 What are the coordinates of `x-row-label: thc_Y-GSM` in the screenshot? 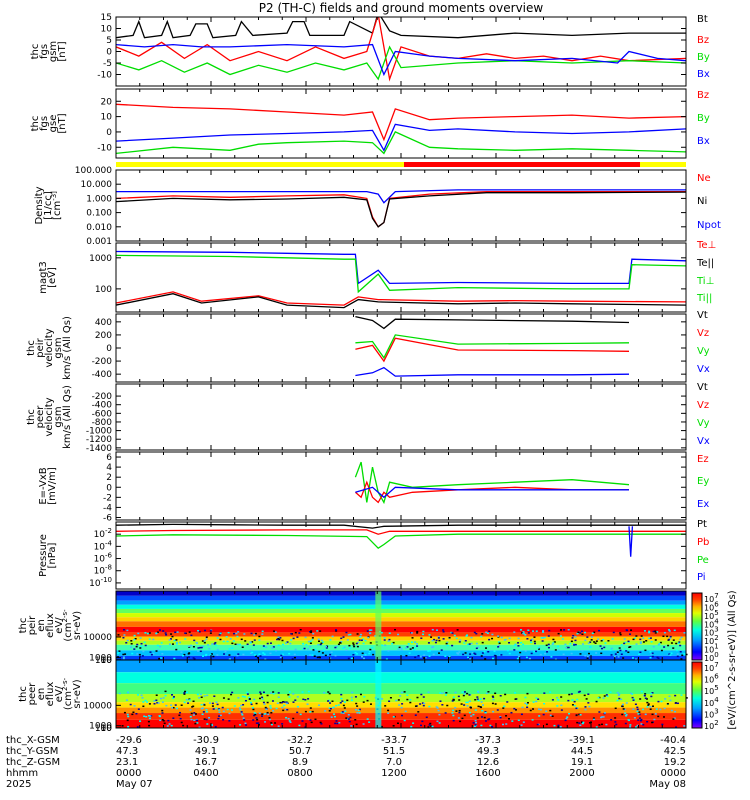 It's located at (32, 751).